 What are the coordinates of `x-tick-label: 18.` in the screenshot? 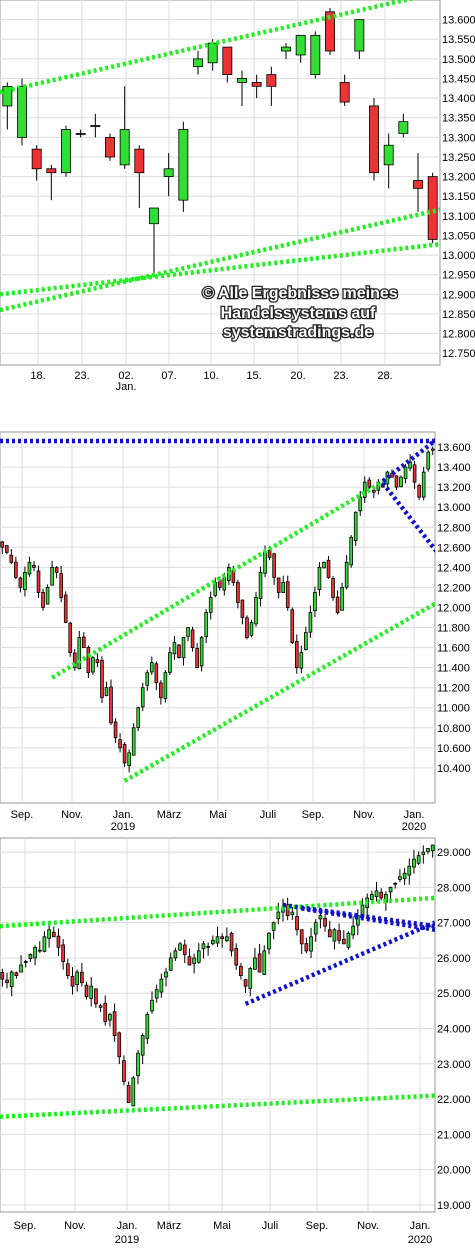 It's located at (37, 376).